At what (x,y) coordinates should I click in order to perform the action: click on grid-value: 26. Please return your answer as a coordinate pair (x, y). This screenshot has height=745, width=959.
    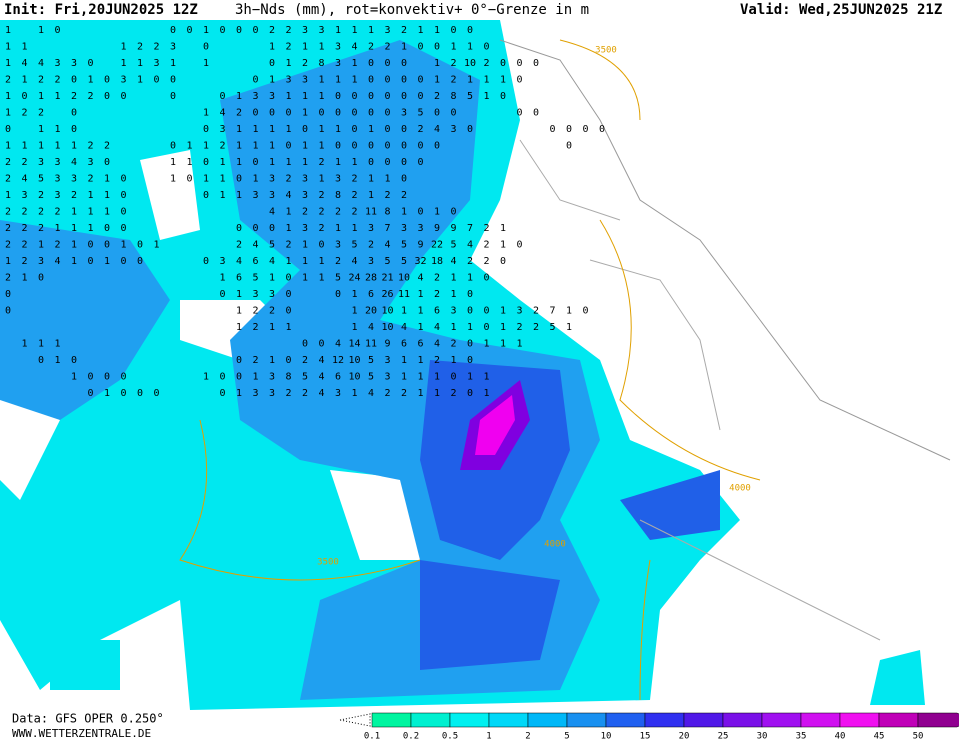
    Looking at the image, I should click on (387, 294).